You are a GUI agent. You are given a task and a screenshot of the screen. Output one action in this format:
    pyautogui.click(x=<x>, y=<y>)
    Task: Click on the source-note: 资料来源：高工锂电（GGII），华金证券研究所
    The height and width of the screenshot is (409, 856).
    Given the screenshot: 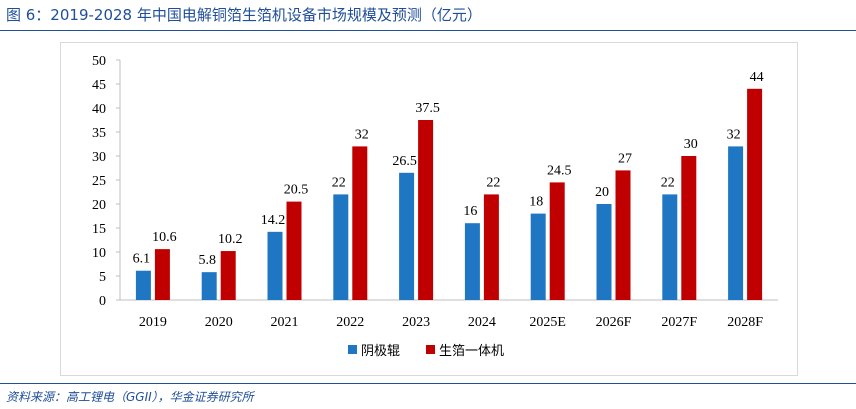 What is the action you would take?
    pyautogui.click(x=130, y=397)
    